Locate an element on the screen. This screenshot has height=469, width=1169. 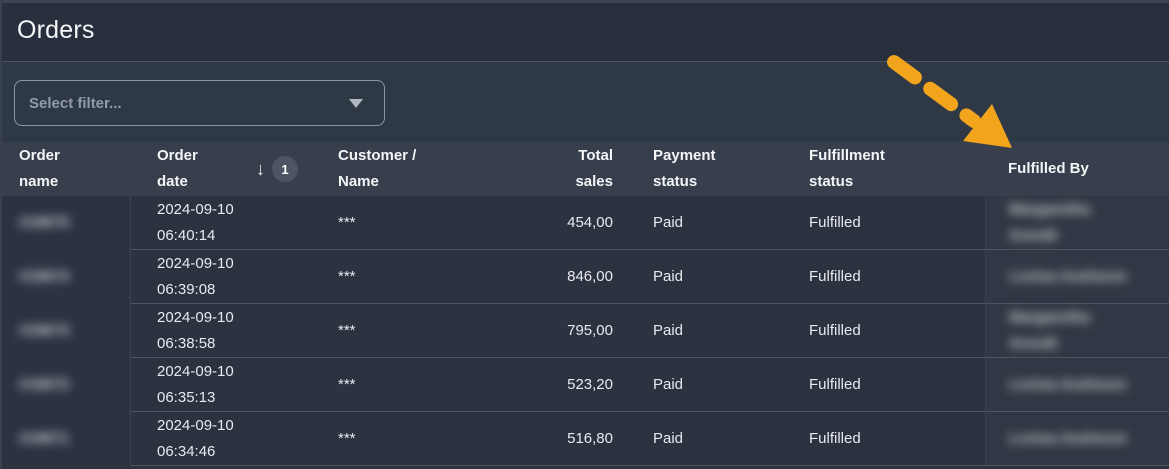
column-header-order-name: Order name is located at coordinates (39, 168).